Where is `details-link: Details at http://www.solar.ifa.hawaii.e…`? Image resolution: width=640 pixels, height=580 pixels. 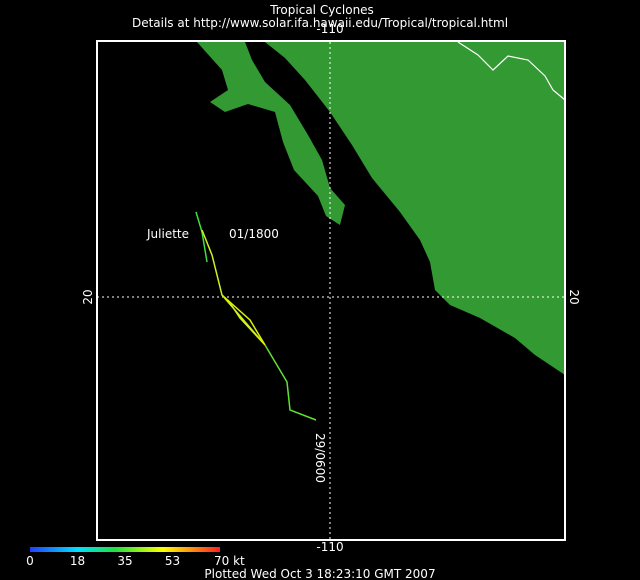 details-link: Details at http://www.solar.ifa.hawaii.e… is located at coordinates (320, 23).